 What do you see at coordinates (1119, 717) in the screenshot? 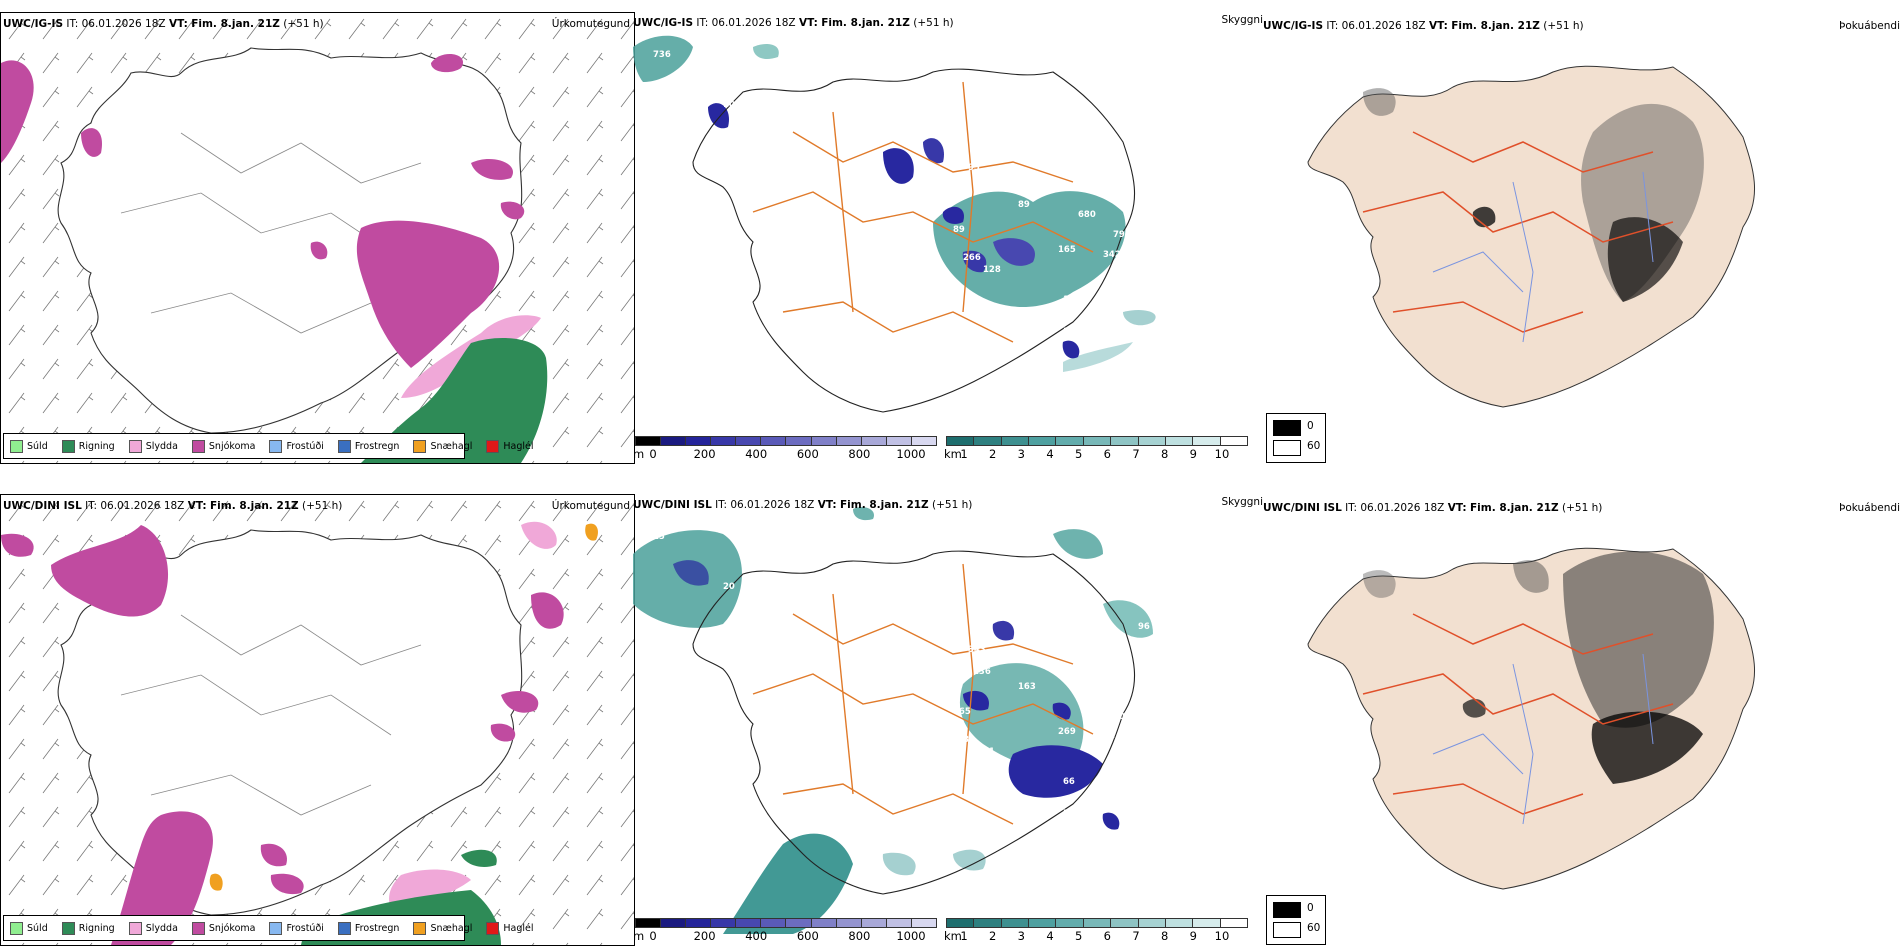
I see `cloud-height-label: 10` at bounding box center [1119, 717].